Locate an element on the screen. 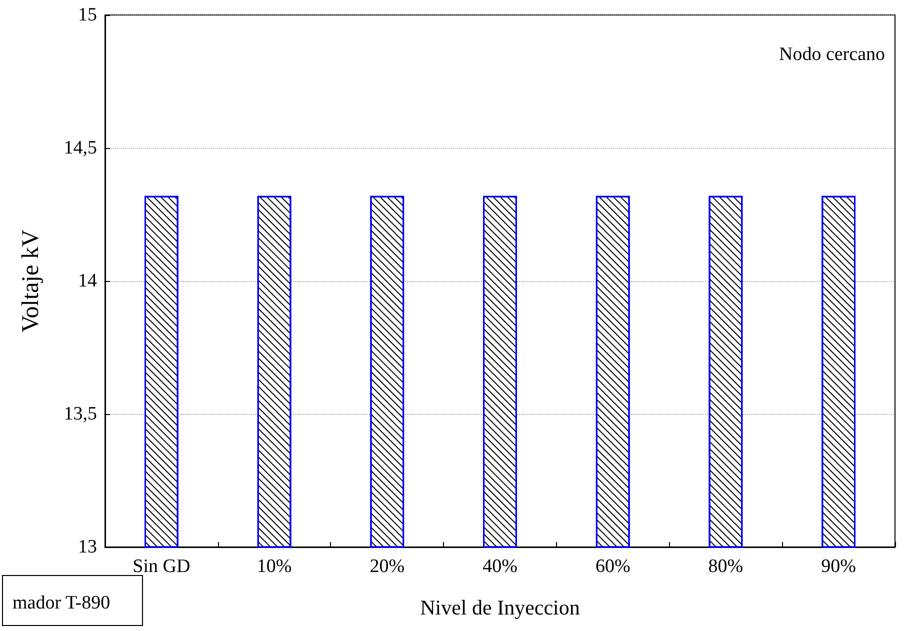  x-tick-label: 10% is located at coordinates (274, 566).